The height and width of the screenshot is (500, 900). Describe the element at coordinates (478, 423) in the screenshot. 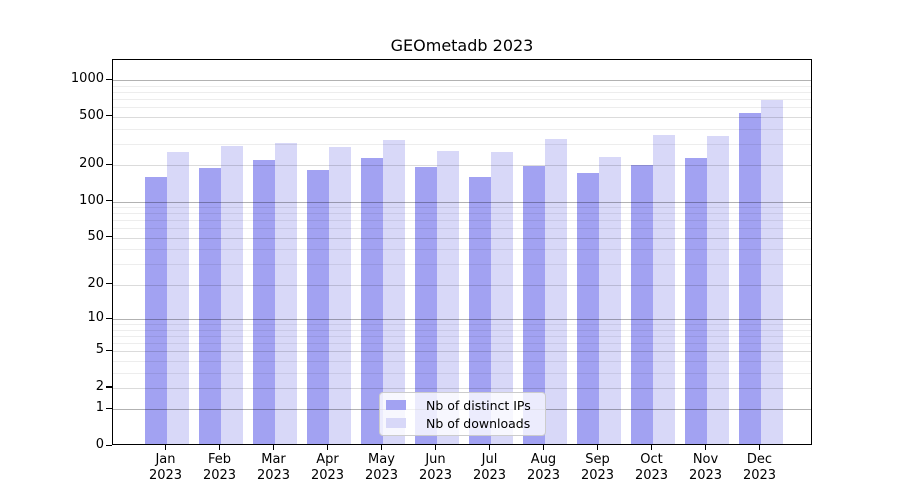

I see `legend-label-downloads: Nb of downloads` at that location.